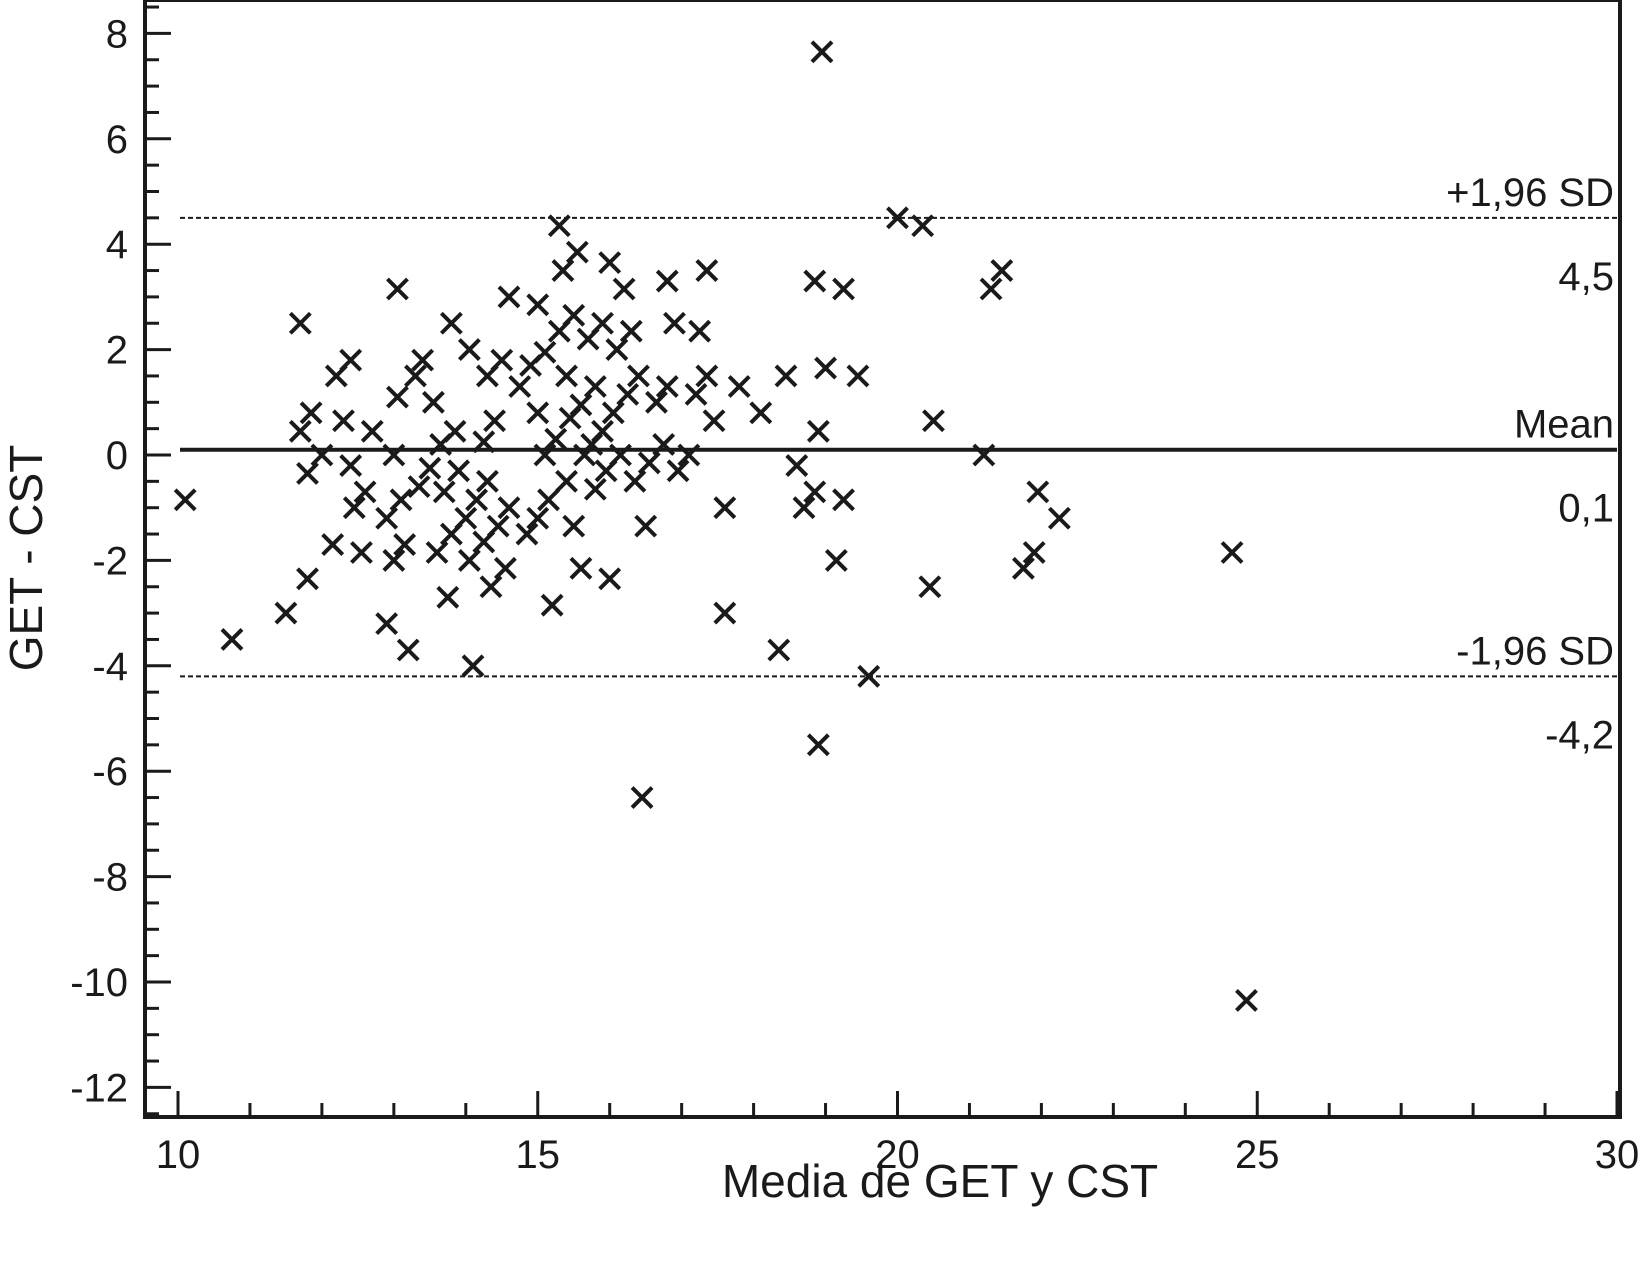 The width and height of the screenshot is (1652, 1275). I want to click on reference-line-value: 0,1, so click(1586, 509).